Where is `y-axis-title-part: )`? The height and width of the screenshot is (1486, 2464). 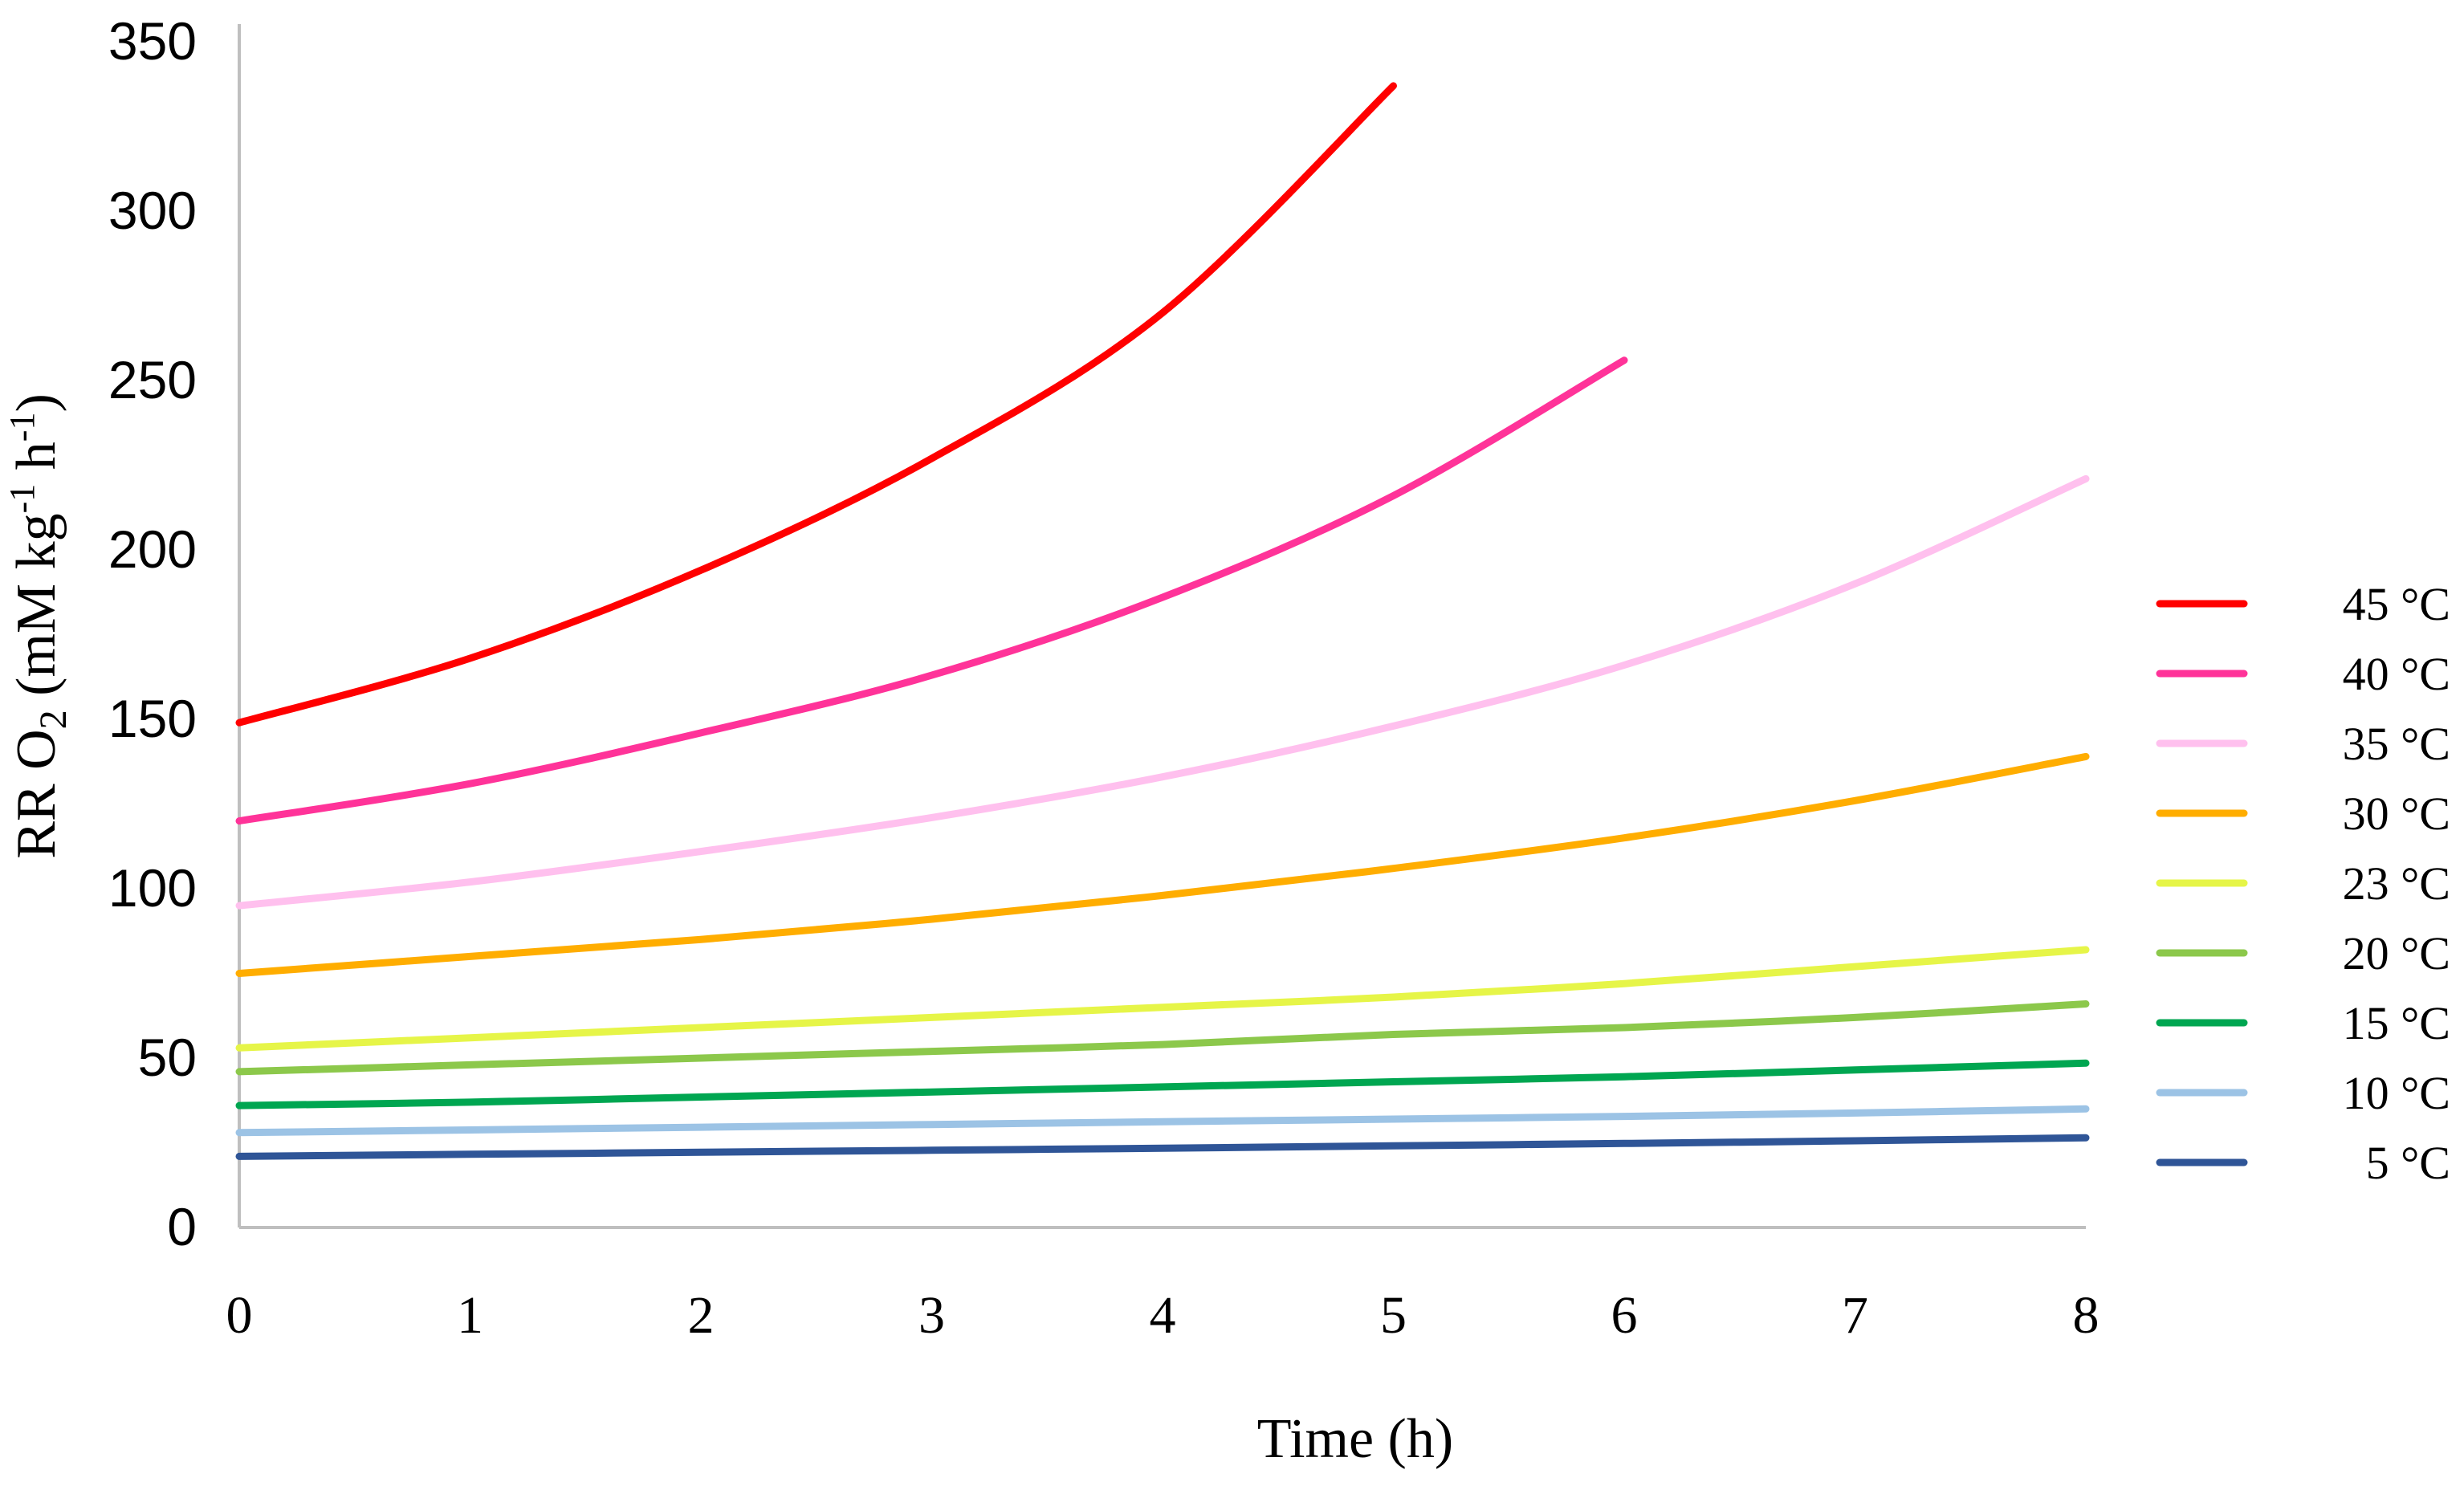 y-axis-title-part: ) is located at coordinates (36, 402).